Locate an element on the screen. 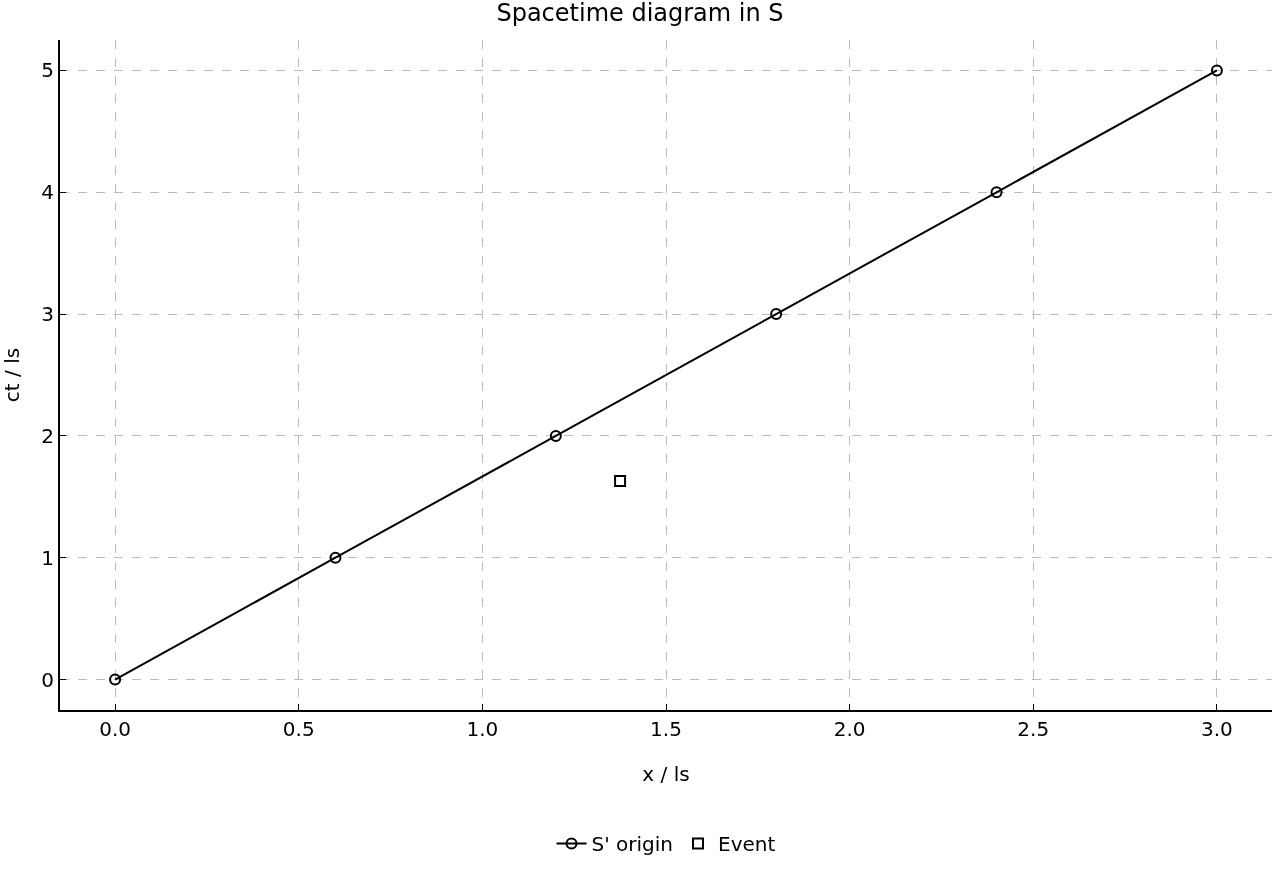 The image size is (1280, 880). x-tick-label: 1.0 is located at coordinates (482, 729).